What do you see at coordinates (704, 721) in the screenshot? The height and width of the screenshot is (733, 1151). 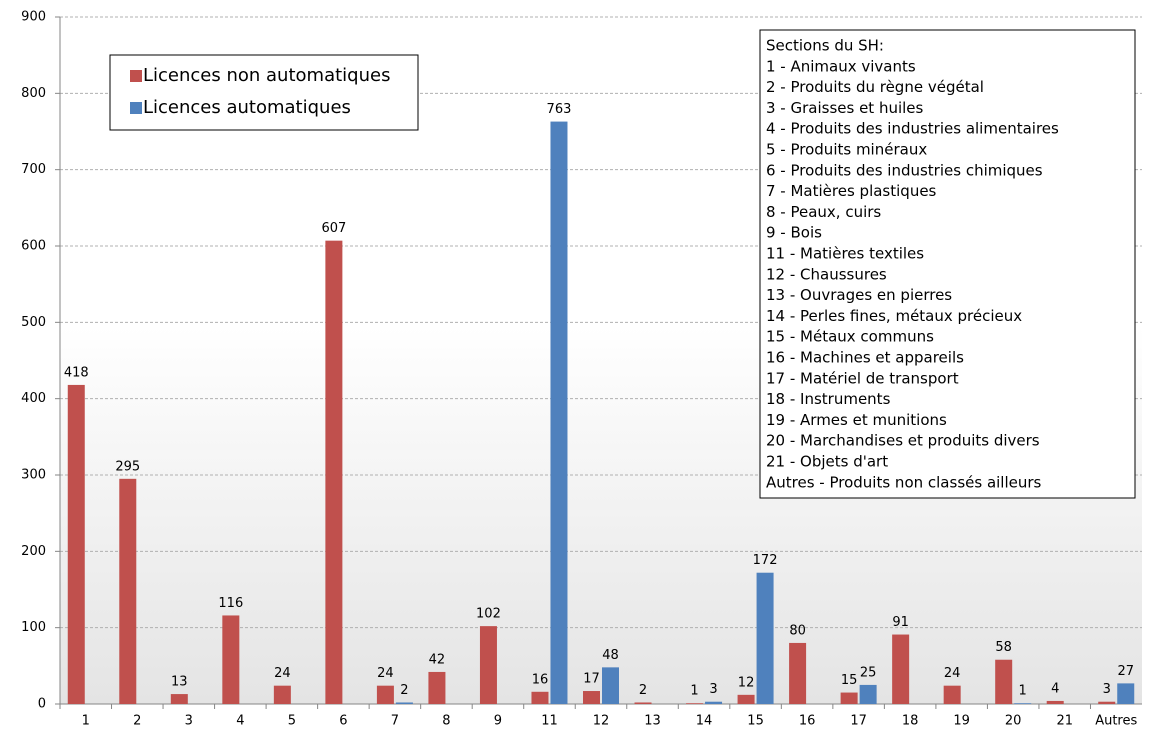 I see `x-tick-label: 14` at bounding box center [704, 721].